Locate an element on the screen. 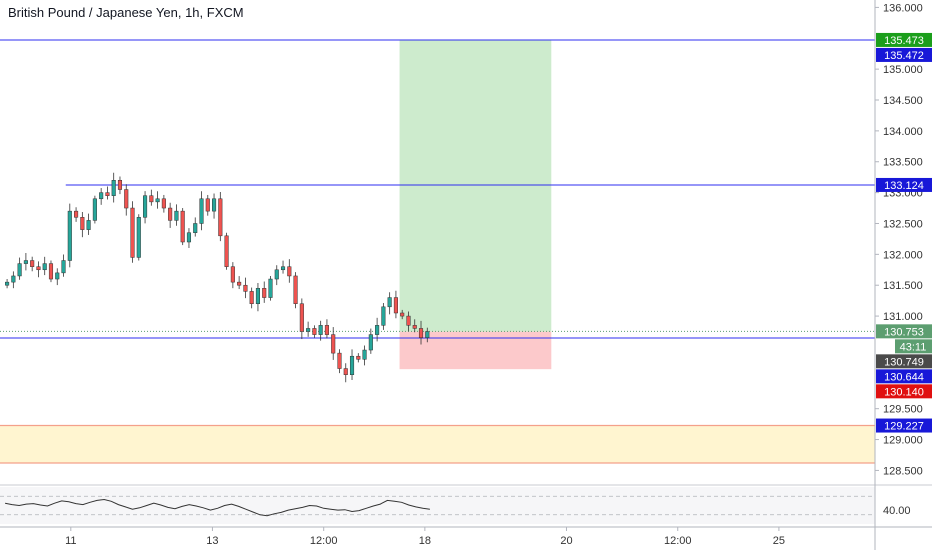 Image resolution: width=932 pixels, height=550 pixels. price-label: 135.473 is located at coordinates (904, 39).